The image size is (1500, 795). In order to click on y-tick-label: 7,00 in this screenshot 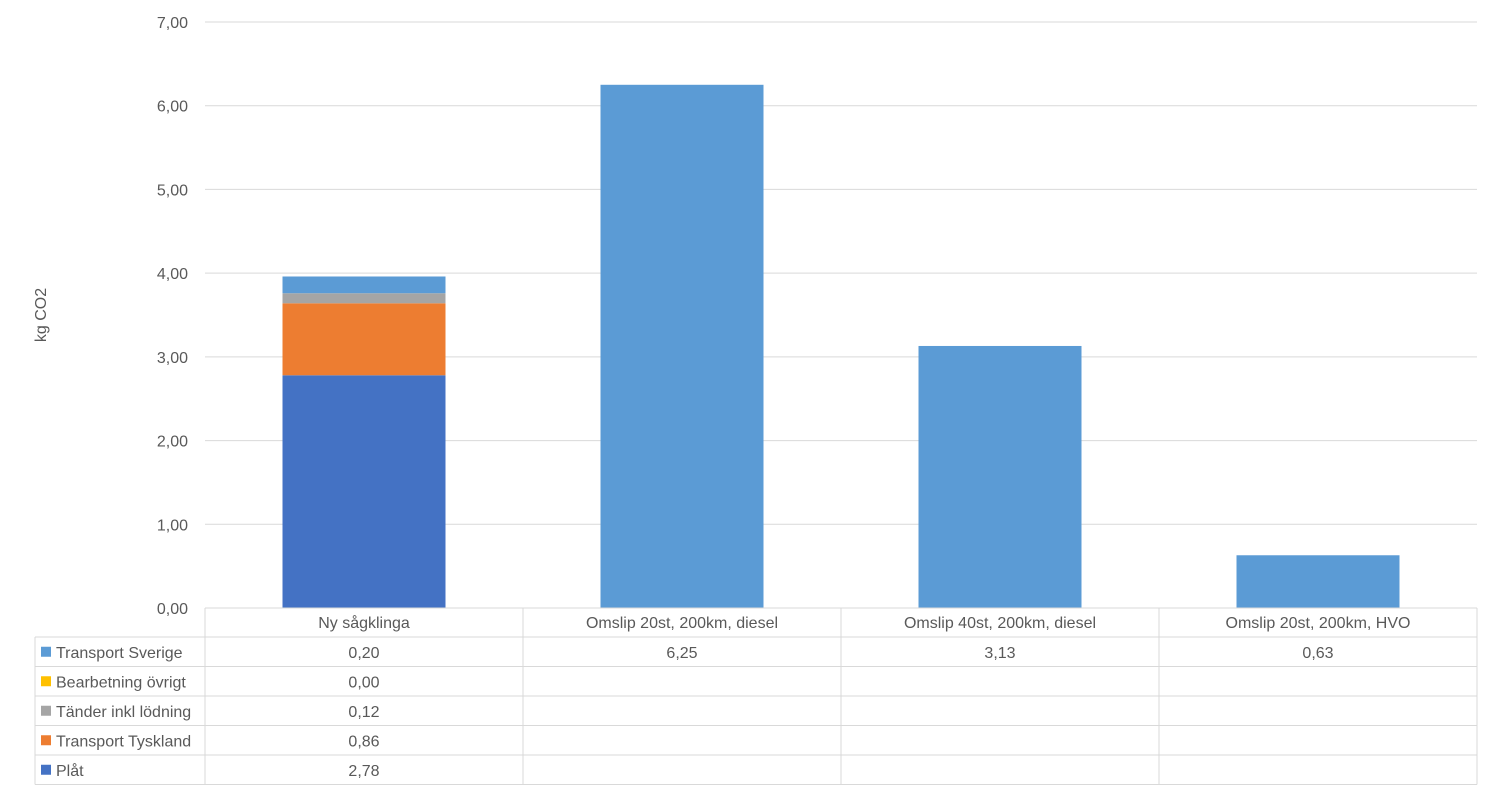, I will do `click(172, 23)`.